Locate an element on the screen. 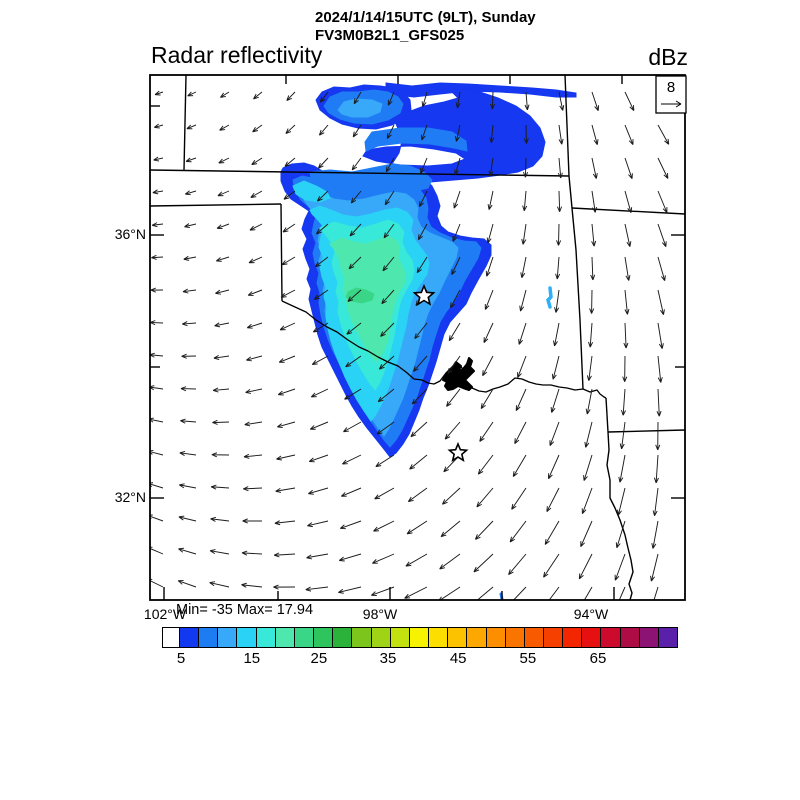 This screenshot has width=800, height=800. colorbar-tick-label: 25 is located at coordinates (319, 658).